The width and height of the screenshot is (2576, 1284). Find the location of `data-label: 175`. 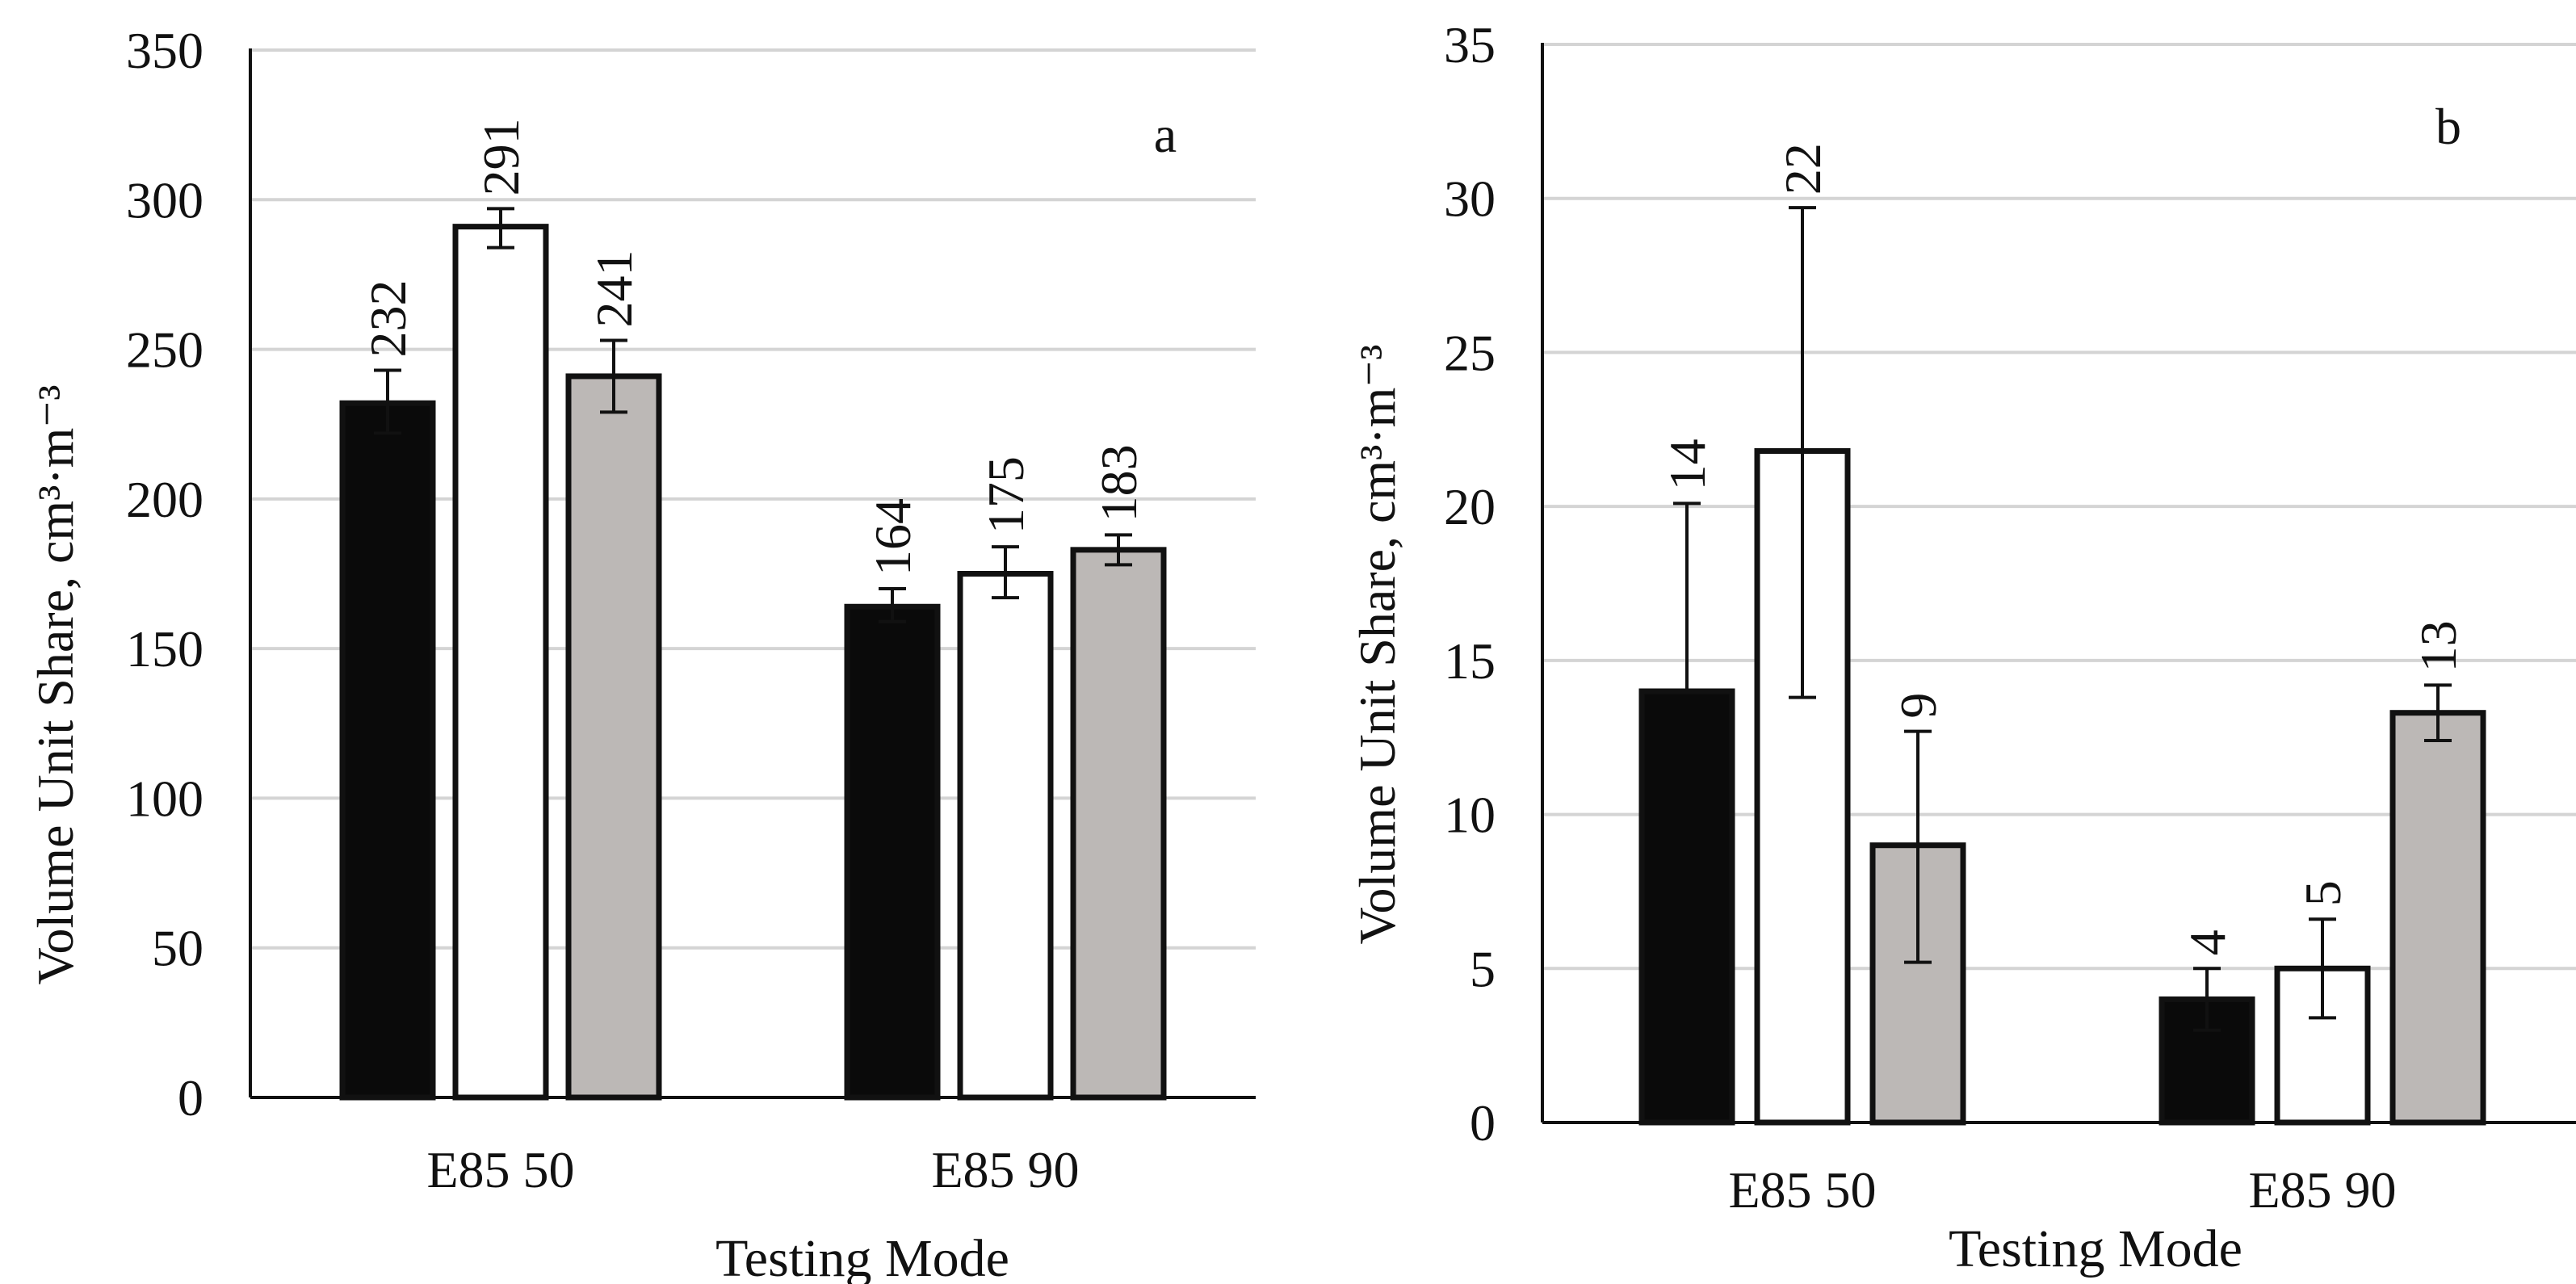

data-label: 175 is located at coordinates (1005, 495).